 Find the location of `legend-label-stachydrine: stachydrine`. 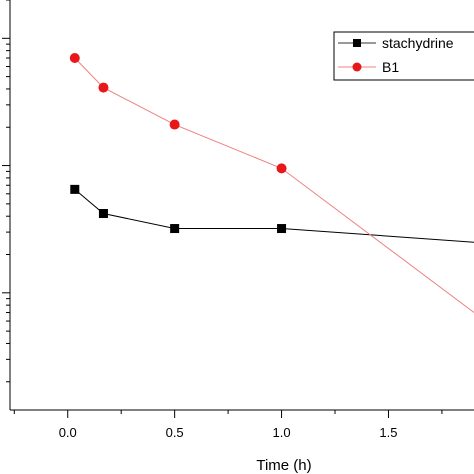

legend-label-stachydrine: stachydrine is located at coordinates (418, 43).